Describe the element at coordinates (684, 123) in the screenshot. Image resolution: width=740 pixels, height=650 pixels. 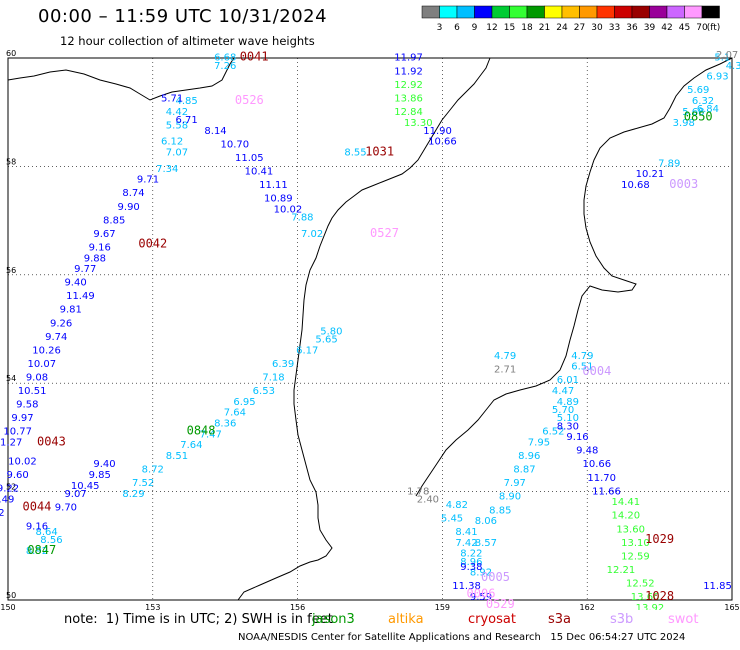
I see `swh-value-label: 3.98` at that location.